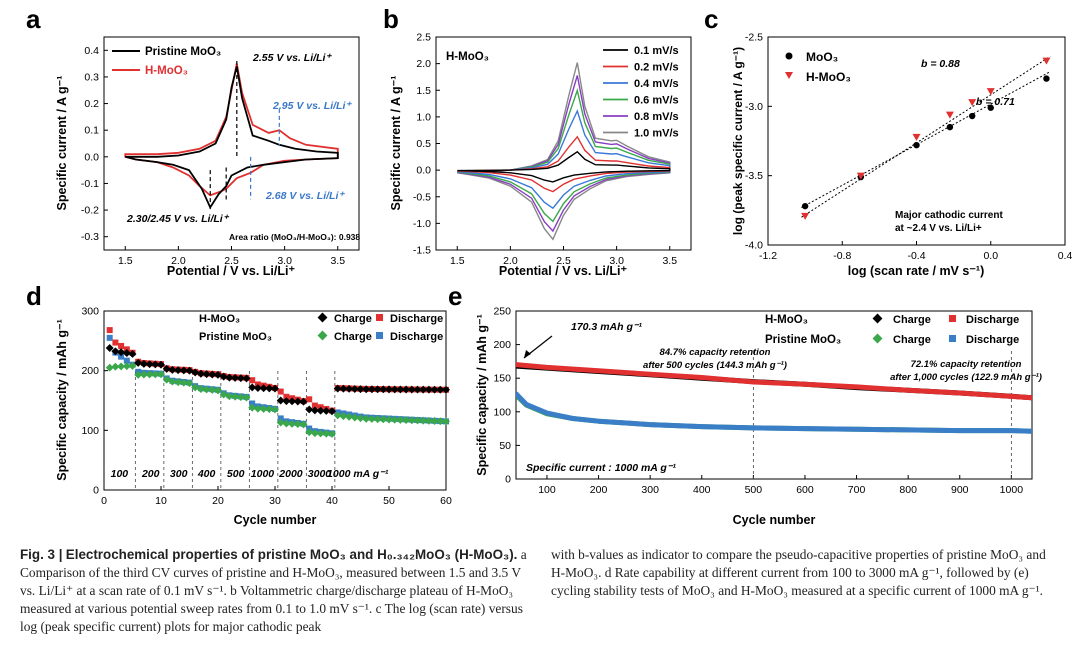 The height and width of the screenshot is (649, 1080). What do you see at coordinates (601, 468) in the screenshot?
I see `annotation-specific-current: Specific current : 1000 mA g⁻¹` at bounding box center [601, 468].